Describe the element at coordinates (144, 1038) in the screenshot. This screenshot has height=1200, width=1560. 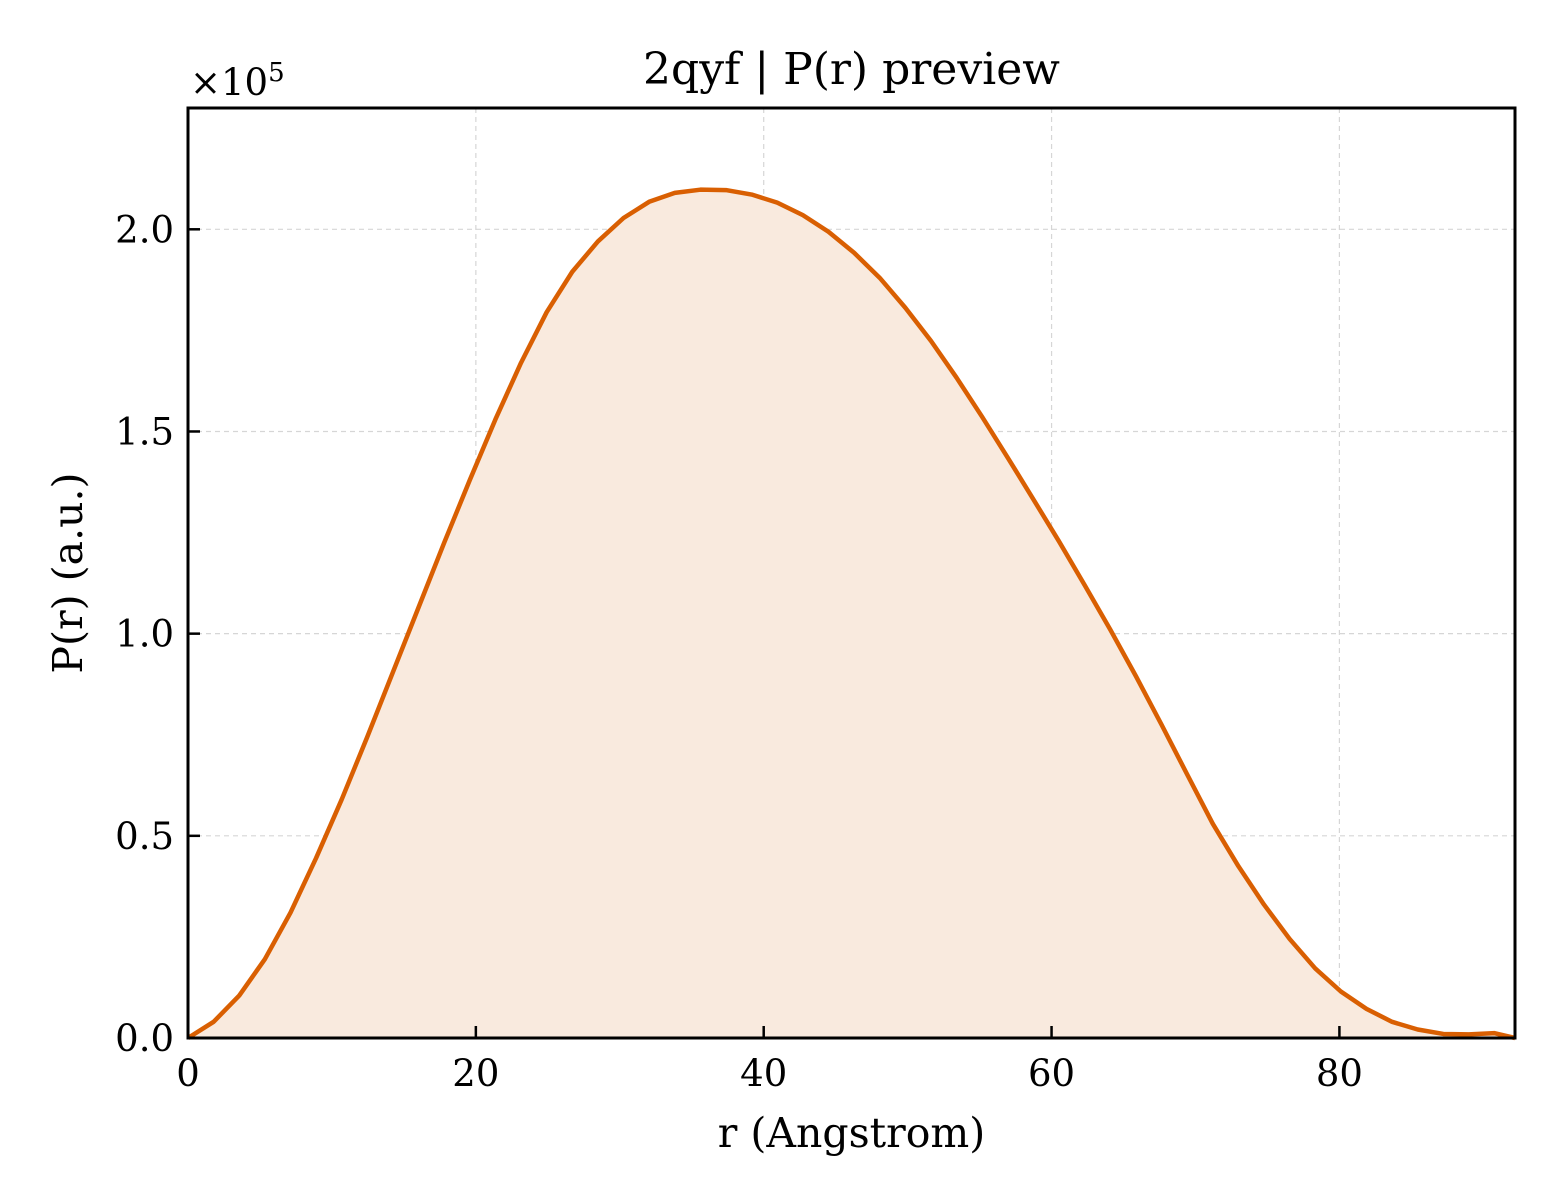
I see `y-tick-label: 0.0` at that location.